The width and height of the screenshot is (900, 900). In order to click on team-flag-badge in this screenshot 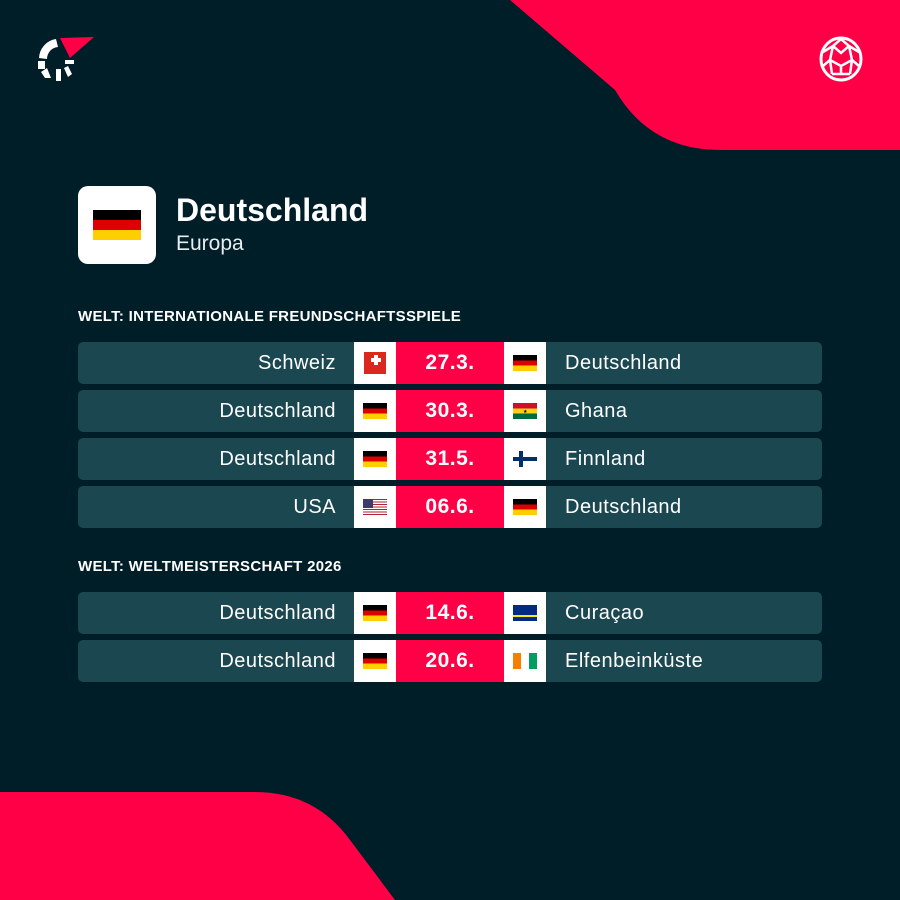, I will do `click(117, 225)`.